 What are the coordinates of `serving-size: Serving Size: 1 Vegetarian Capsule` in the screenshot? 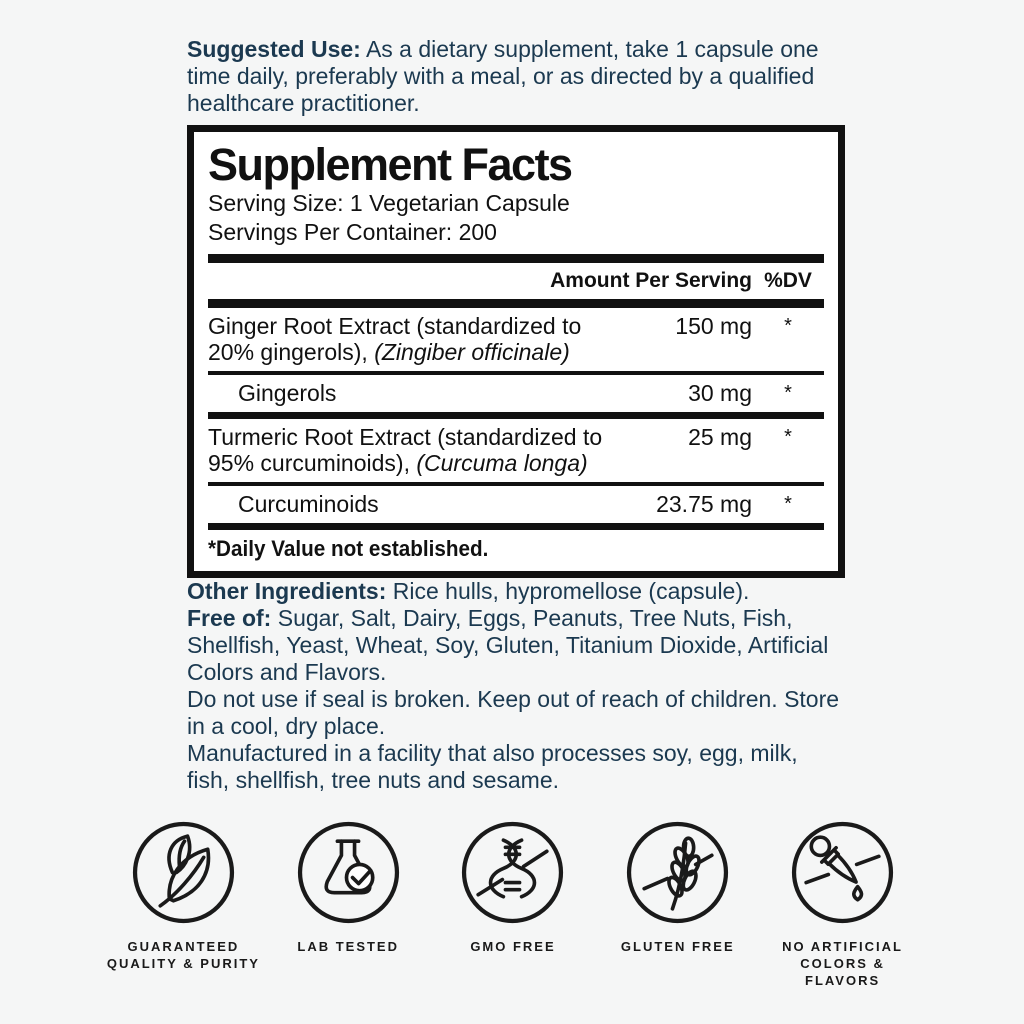 It's located at (389, 203).